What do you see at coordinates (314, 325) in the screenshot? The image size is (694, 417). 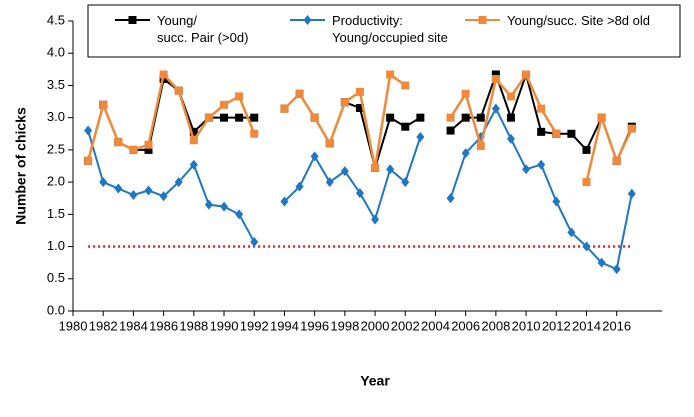 I see `x-tick-label: 1996` at bounding box center [314, 325].